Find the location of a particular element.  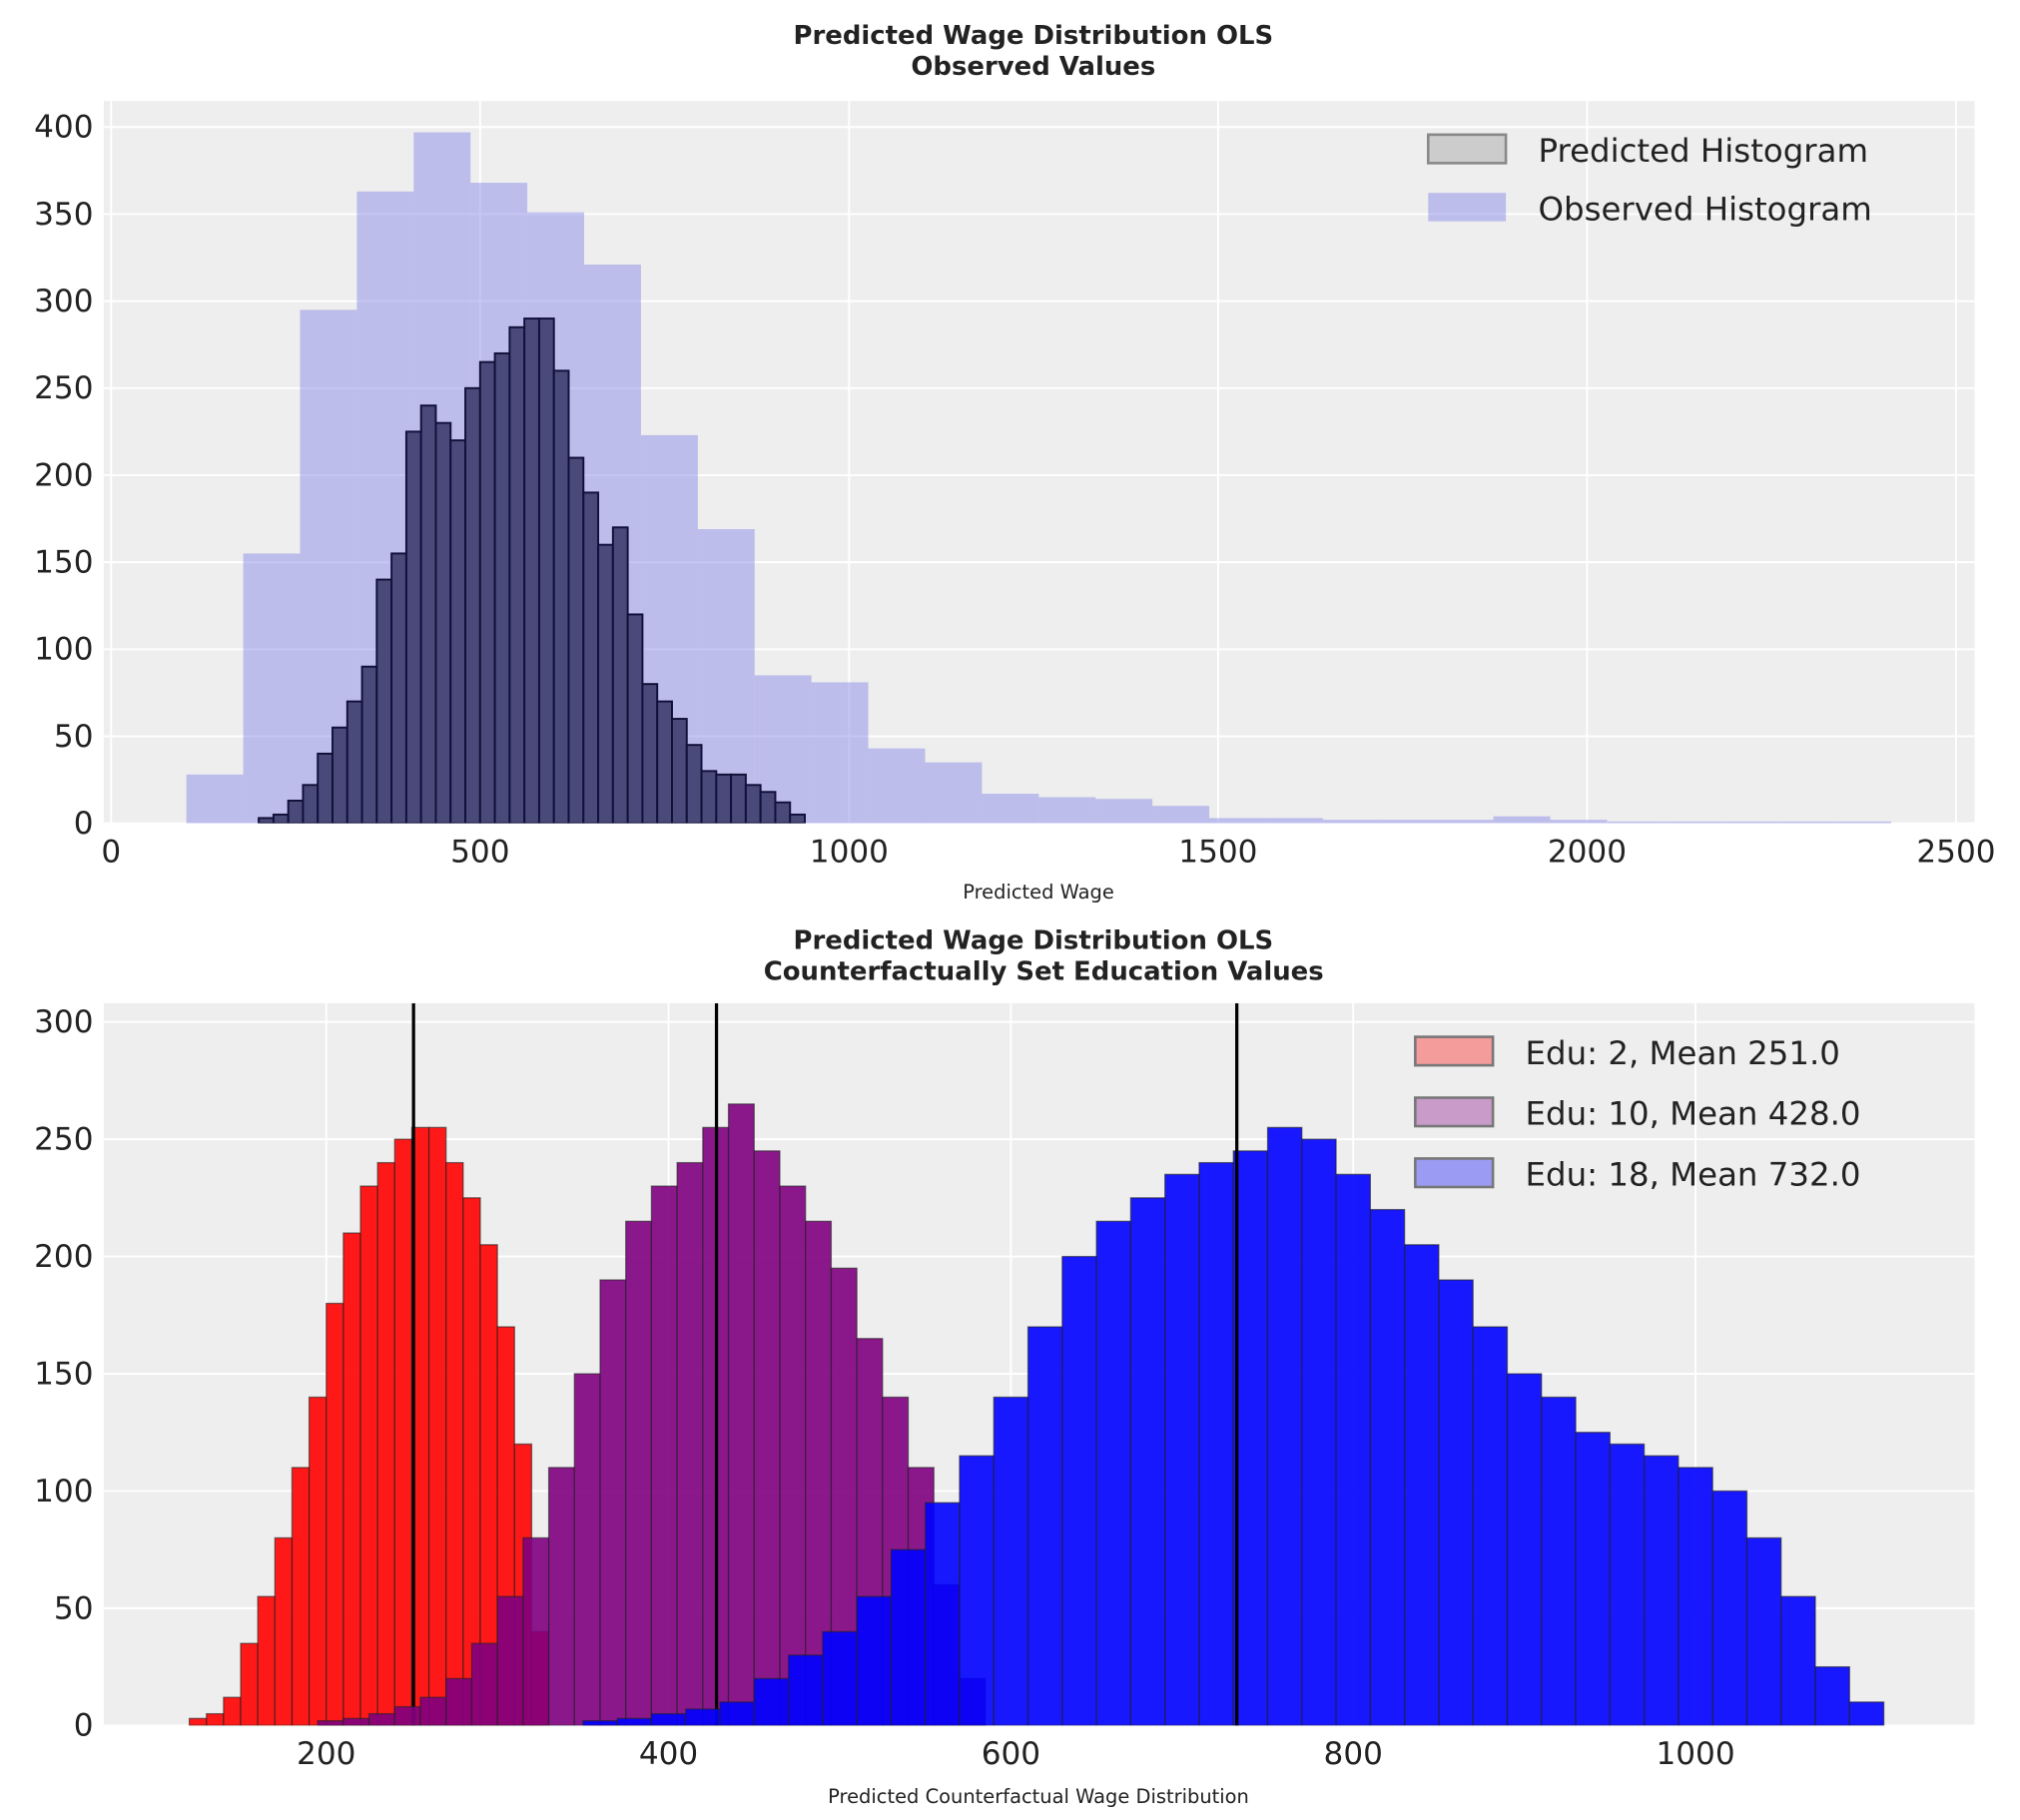

legend-label: Predicted Histogram is located at coordinates (1704, 151).